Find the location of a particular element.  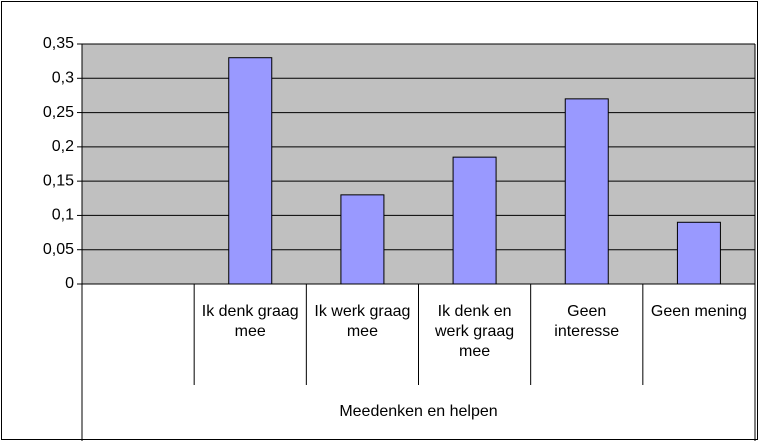

y-tick-label: 0,2 is located at coordinates (63, 146).